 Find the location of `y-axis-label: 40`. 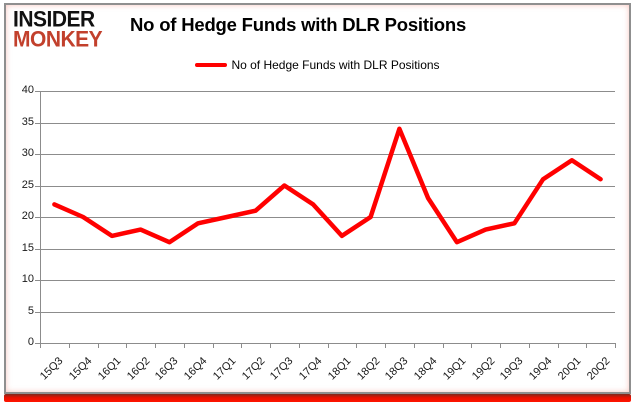

y-axis-label: 40 is located at coordinates (27, 90).